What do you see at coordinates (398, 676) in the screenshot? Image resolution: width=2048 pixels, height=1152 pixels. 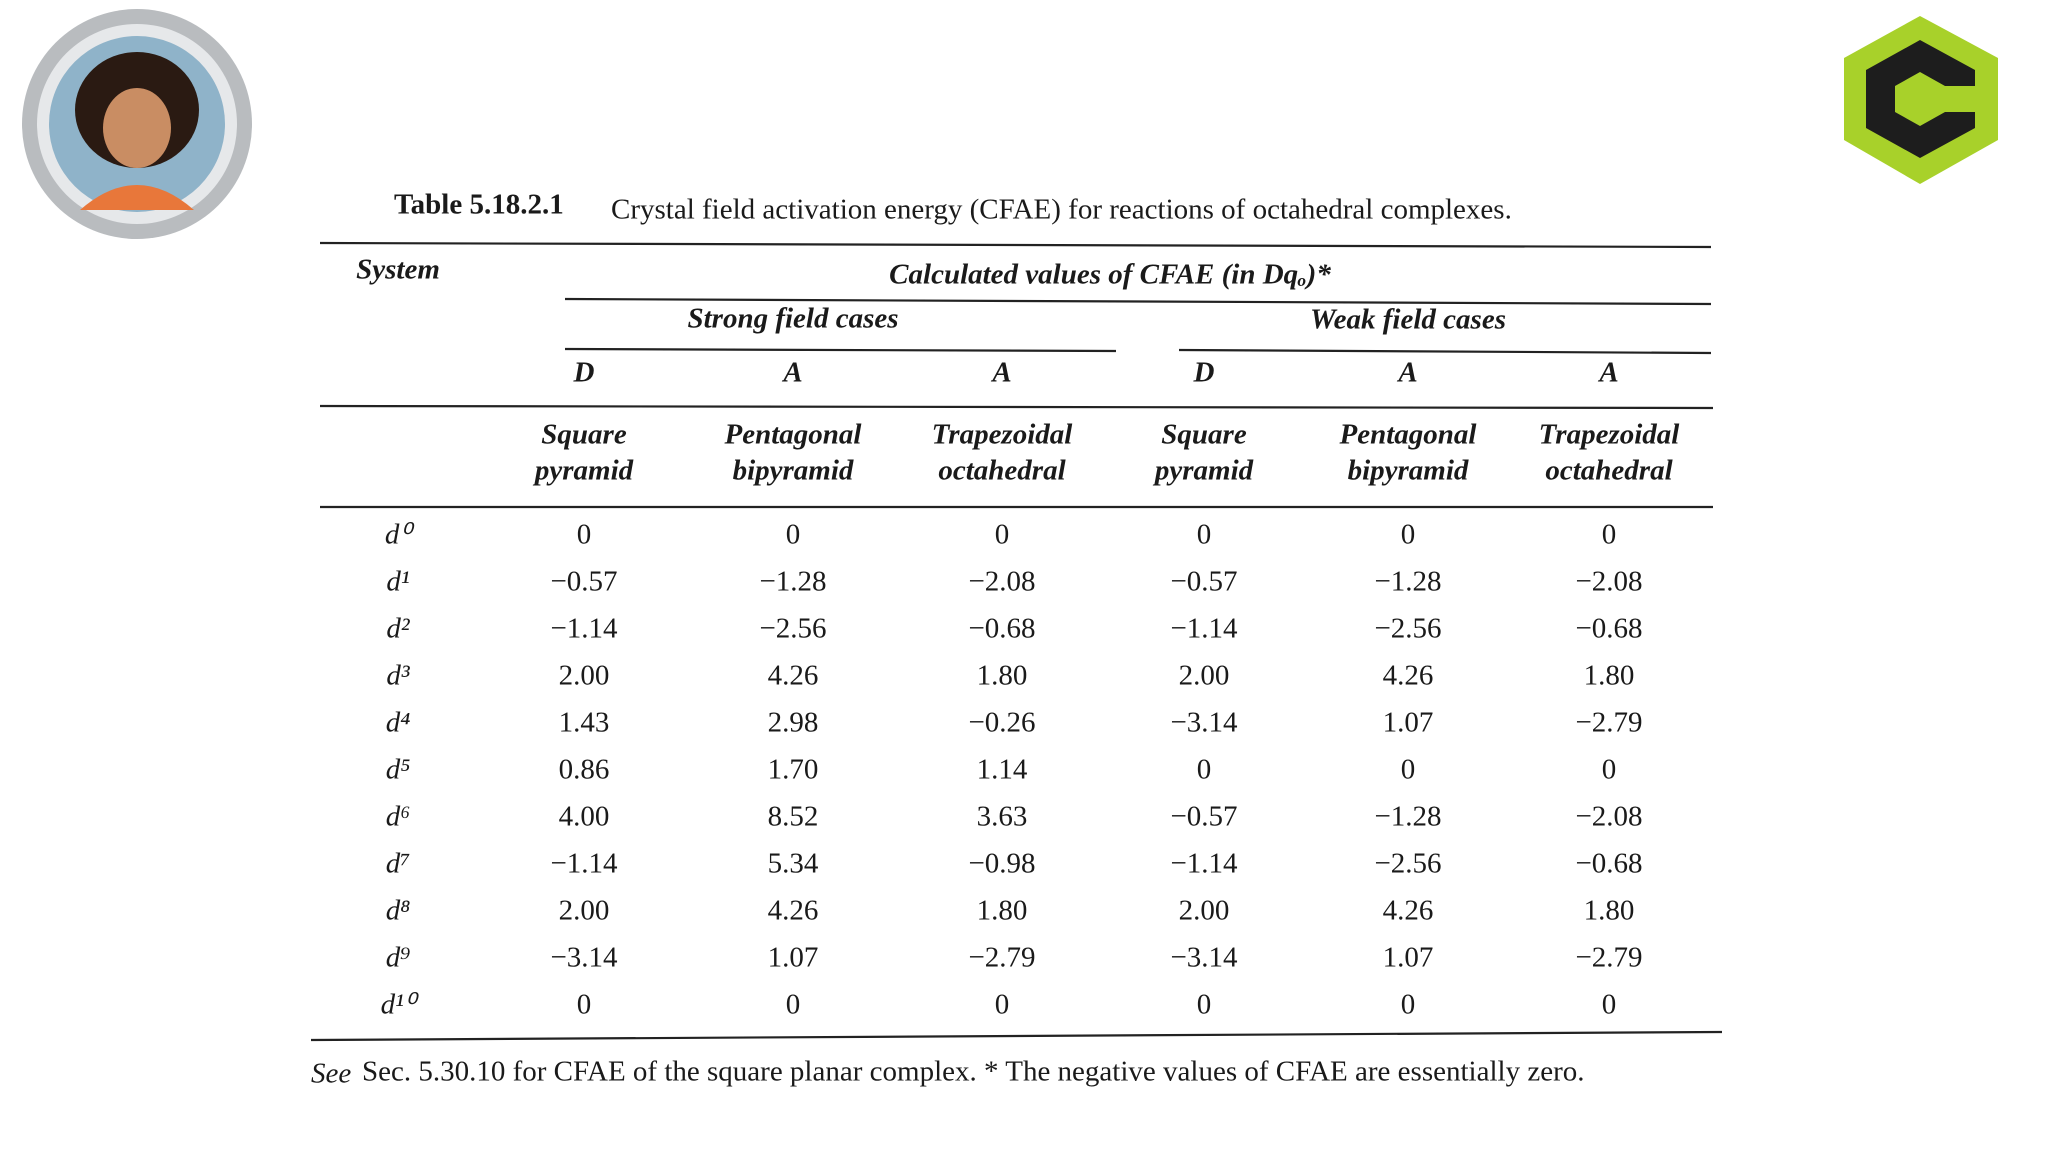 I see `row-label: d³` at bounding box center [398, 676].